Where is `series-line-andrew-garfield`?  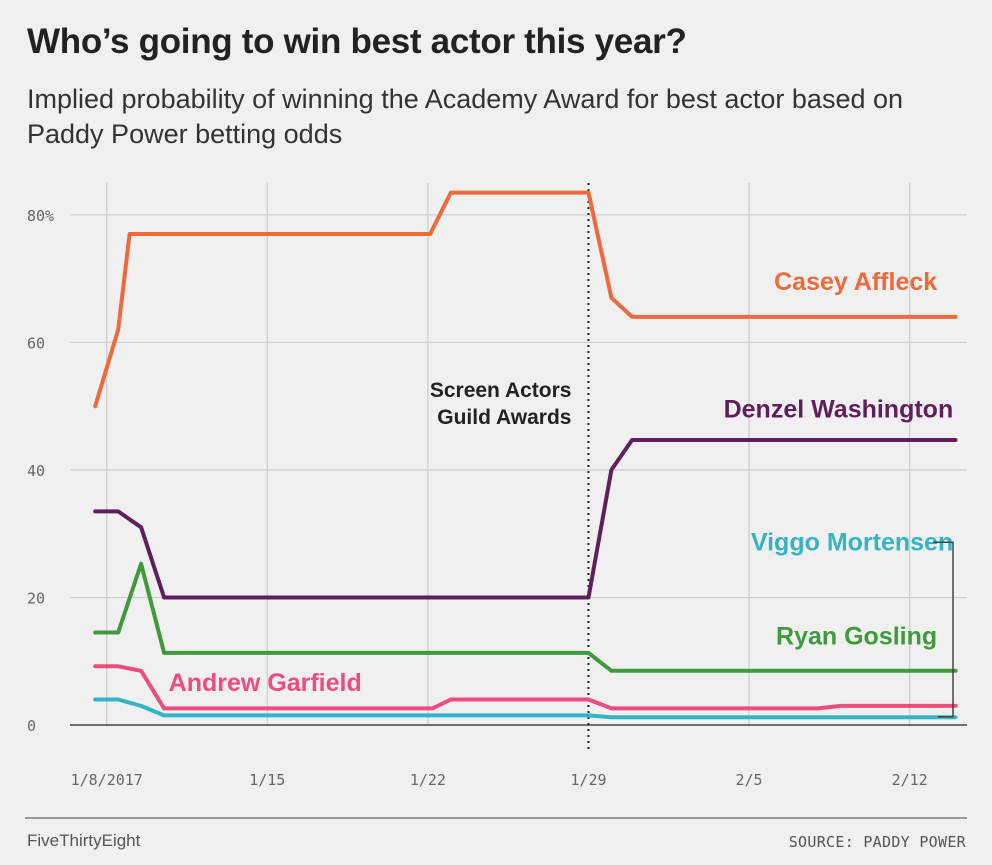 series-line-andrew-garfield is located at coordinates (525, 687).